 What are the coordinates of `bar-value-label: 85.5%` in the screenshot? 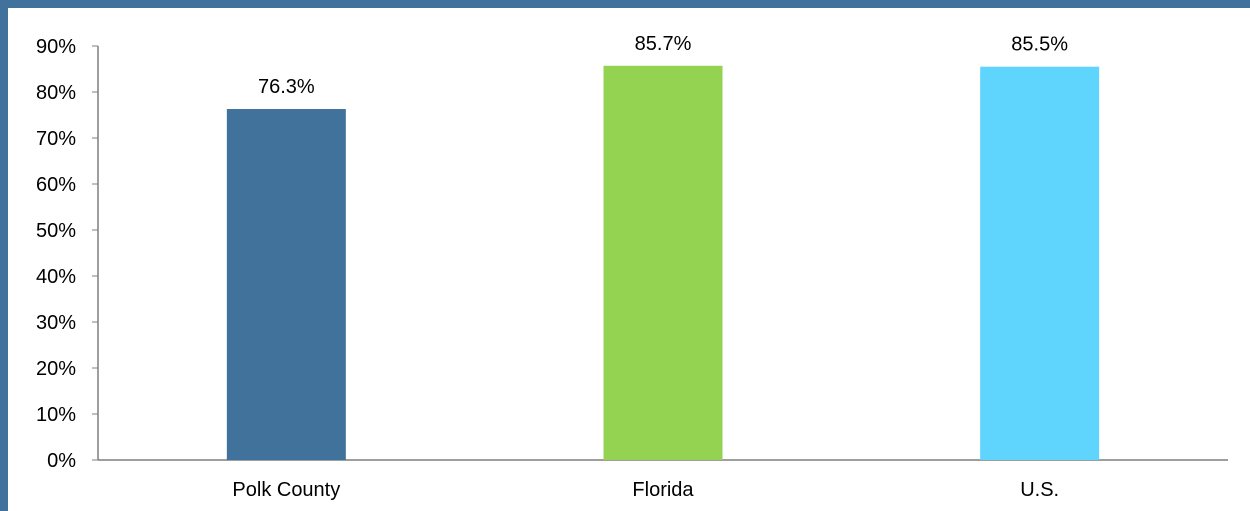 It's located at (1039, 45).